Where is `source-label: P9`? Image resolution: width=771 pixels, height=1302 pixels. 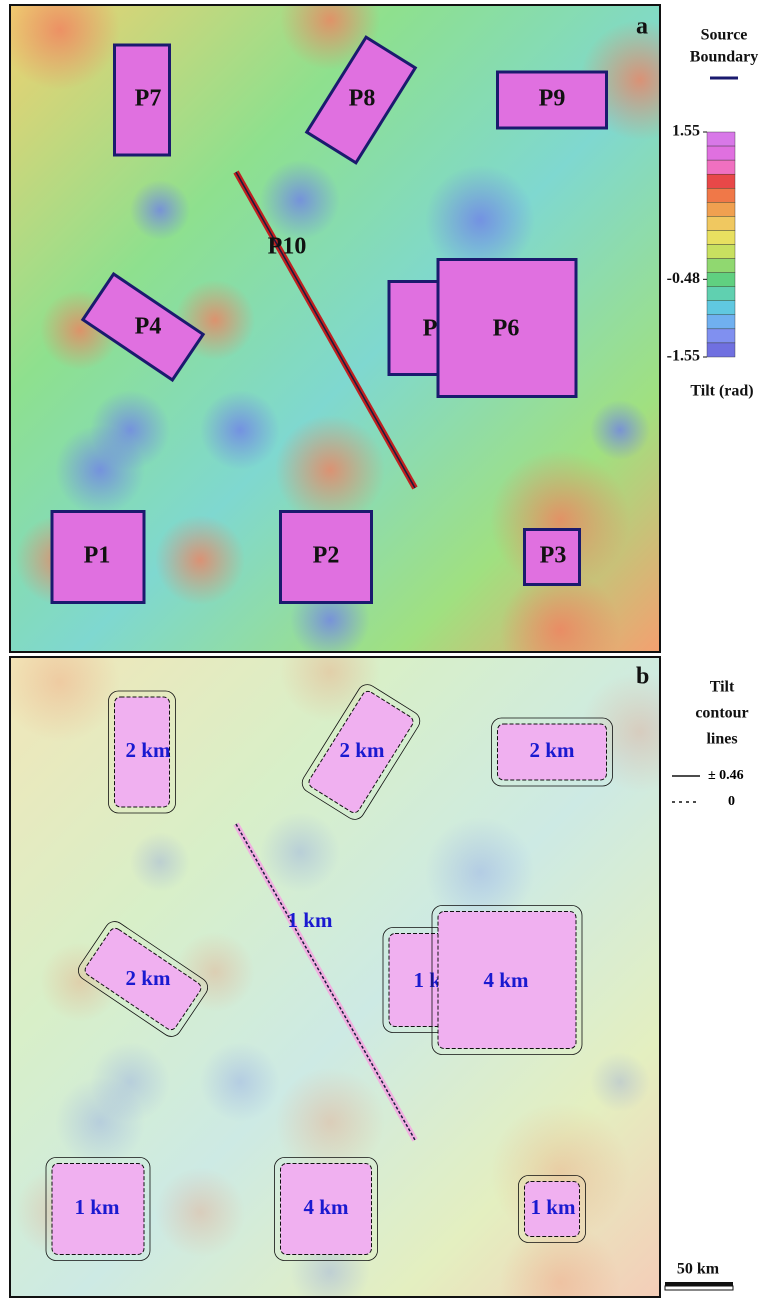
source-label: P9 is located at coordinates (552, 99).